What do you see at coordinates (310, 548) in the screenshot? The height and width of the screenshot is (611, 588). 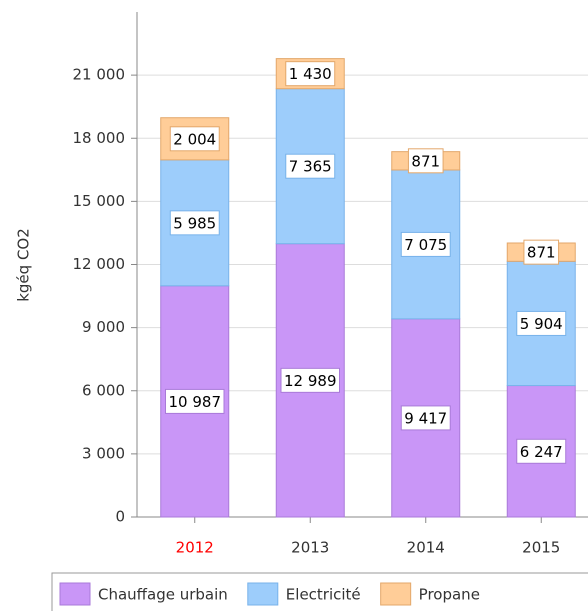 I see `x-tick-label: 2013` at bounding box center [310, 548].